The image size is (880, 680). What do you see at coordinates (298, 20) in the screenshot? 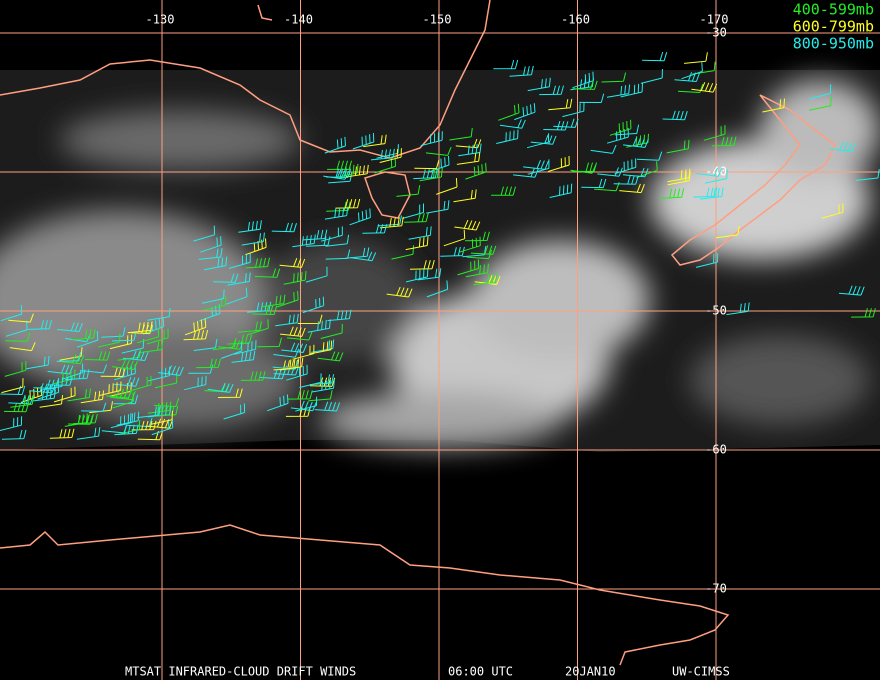
I see `longitude-label: -140` at bounding box center [298, 20].